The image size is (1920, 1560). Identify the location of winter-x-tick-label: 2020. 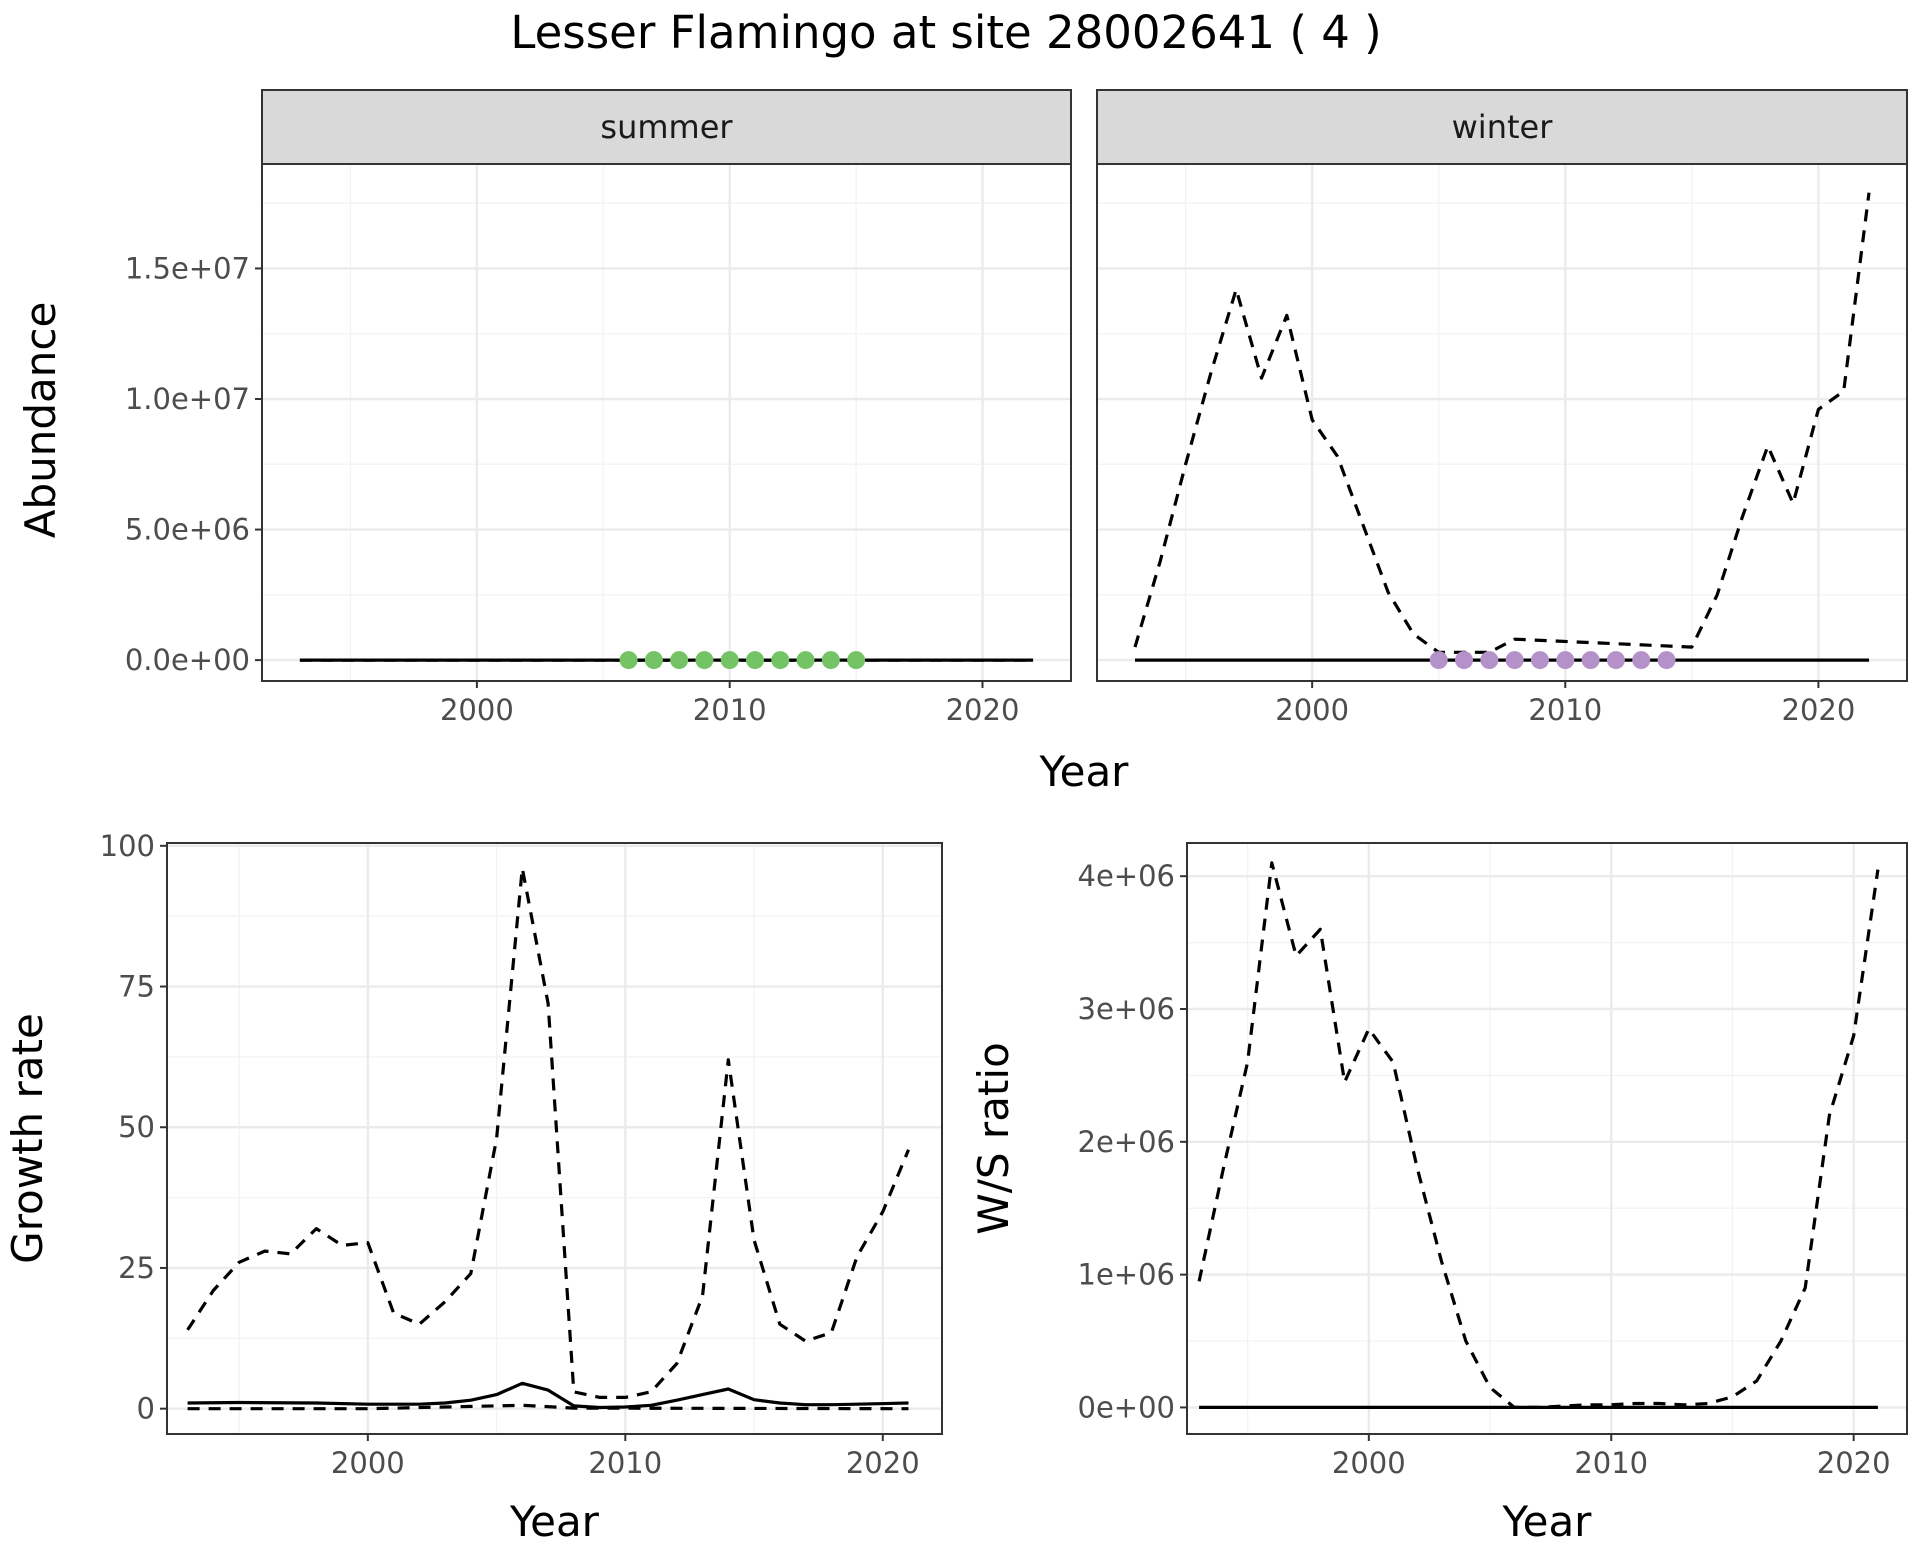
(1819, 710).